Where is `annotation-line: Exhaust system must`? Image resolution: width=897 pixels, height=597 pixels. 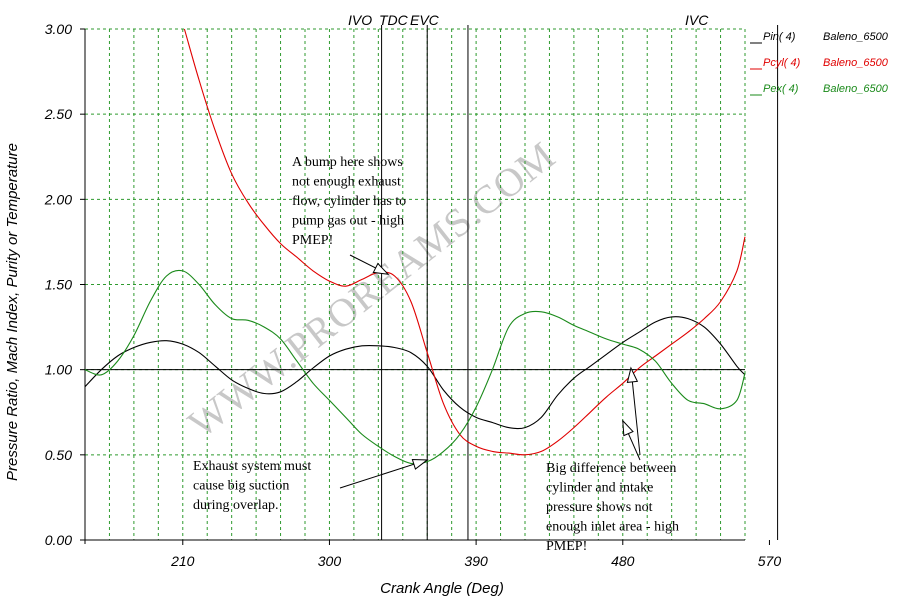 annotation-line: Exhaust system must is located at coordinates (252, 466).